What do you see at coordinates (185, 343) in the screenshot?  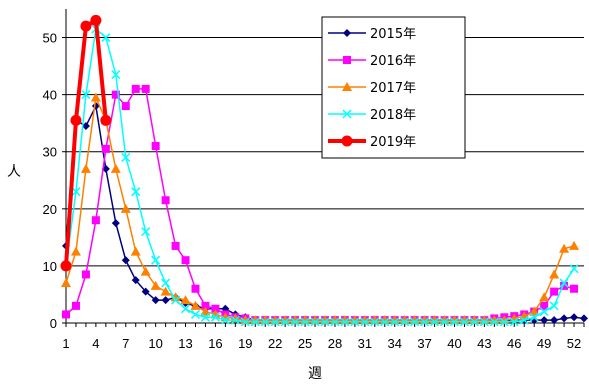 I see `x-tick-label-13: 13` at bounding box center [185, 343].